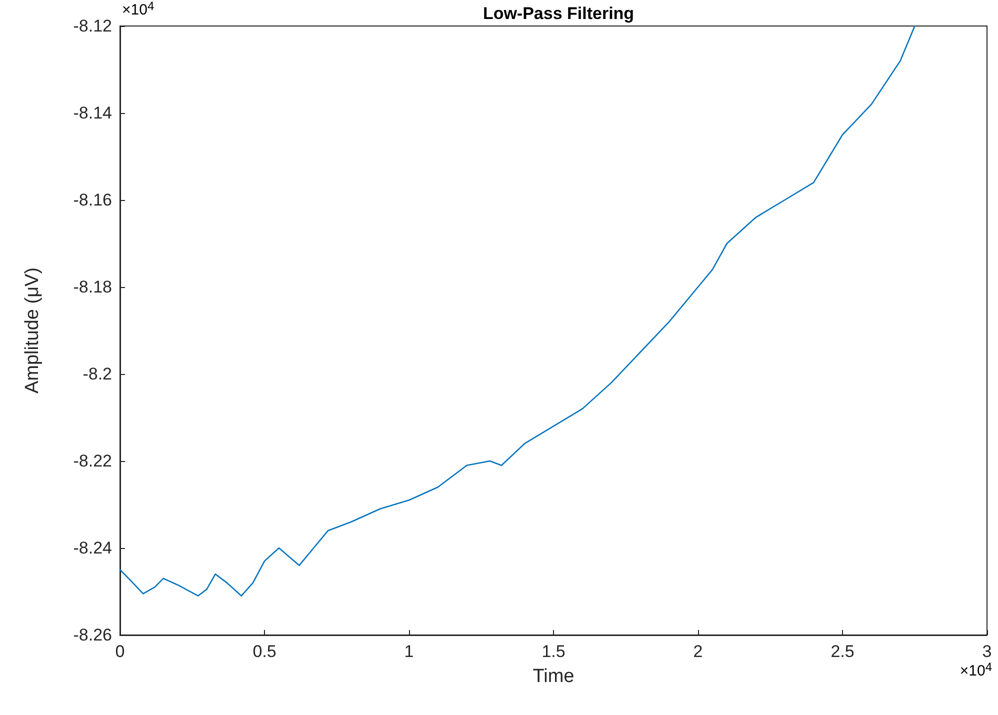 The image size is (998, 715). Describe the element at coordinates (987, 651) in the screenshot. I see `x-tick-label: 3` at that location.